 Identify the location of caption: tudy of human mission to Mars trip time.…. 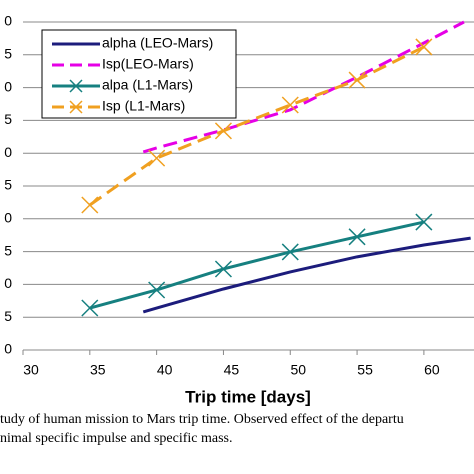
(202, 419).